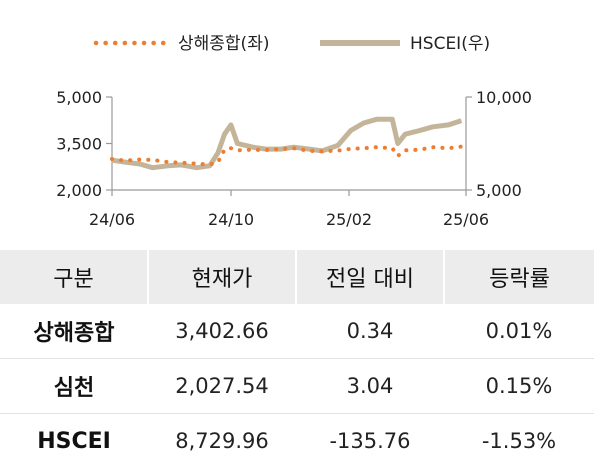 This screenshot has width=594, height=468. What do you see at coordinates (370, 386) in the screenshot?
I see `row-change: 3.04` at bounding box center [370, 386].